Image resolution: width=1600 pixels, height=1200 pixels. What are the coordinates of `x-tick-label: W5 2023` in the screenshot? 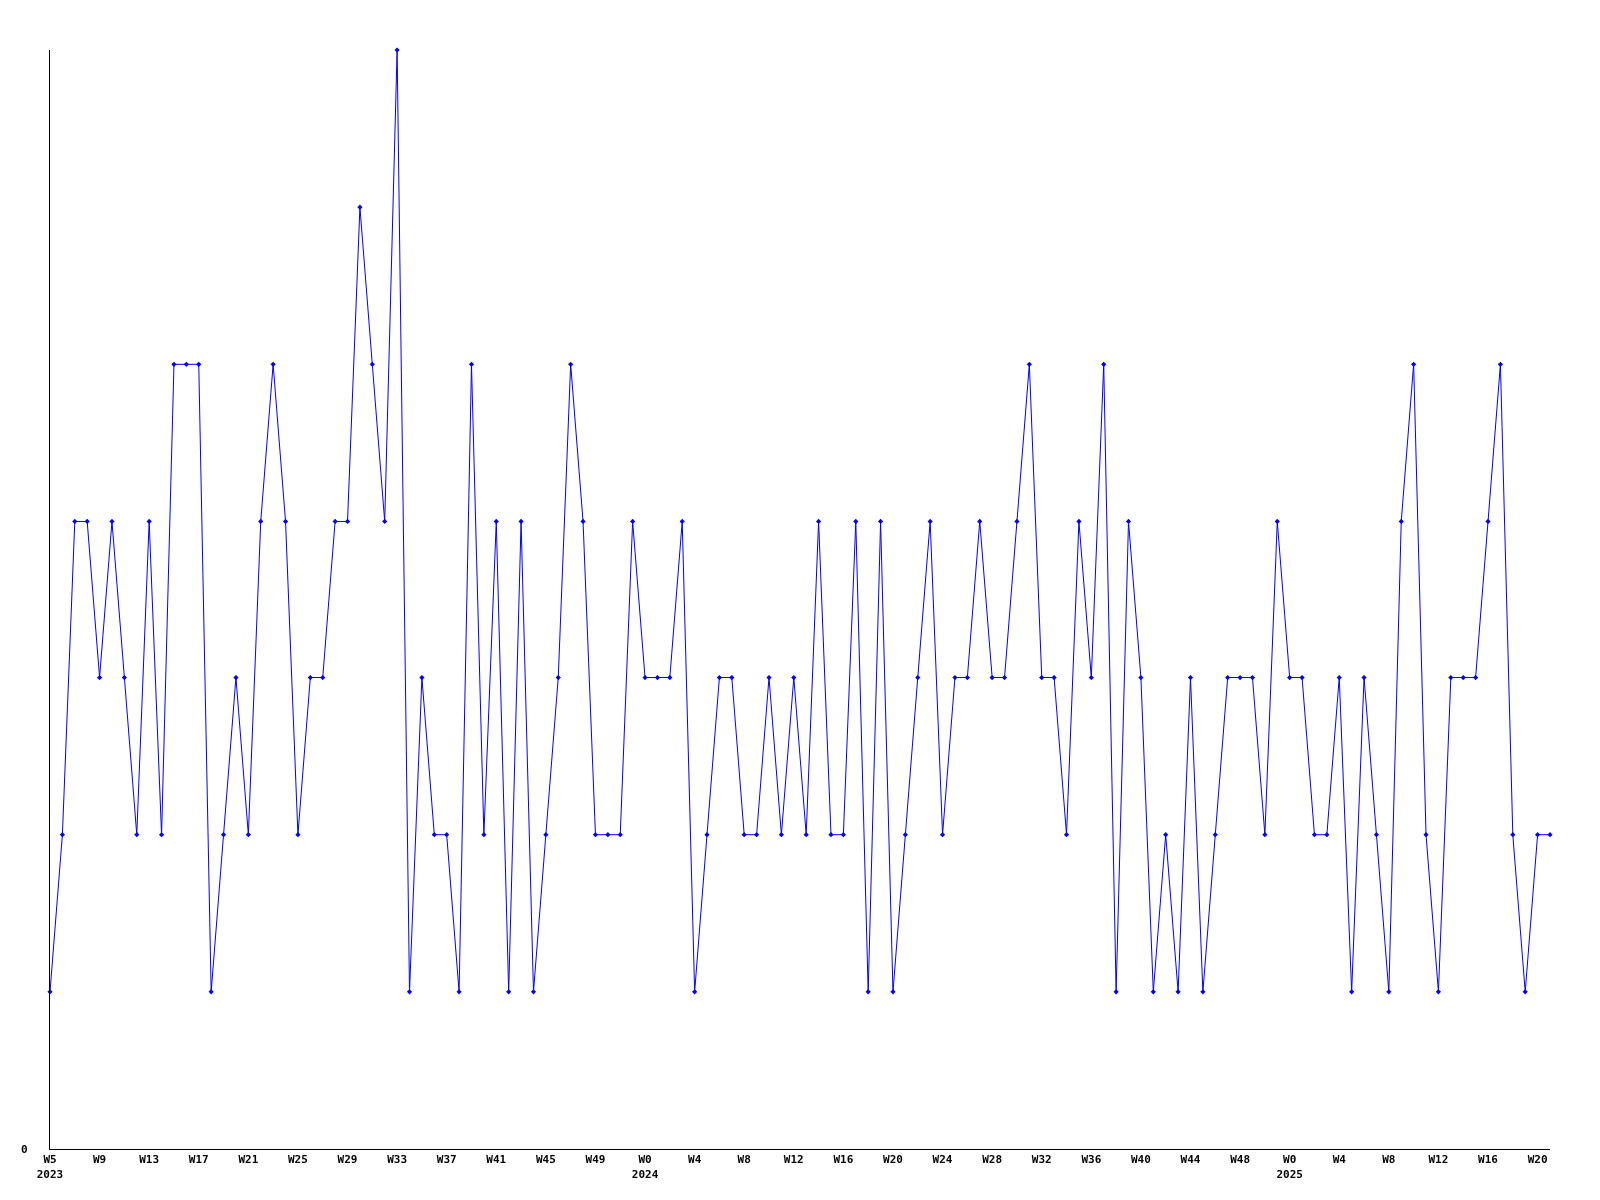 It's located at (50, 1167).